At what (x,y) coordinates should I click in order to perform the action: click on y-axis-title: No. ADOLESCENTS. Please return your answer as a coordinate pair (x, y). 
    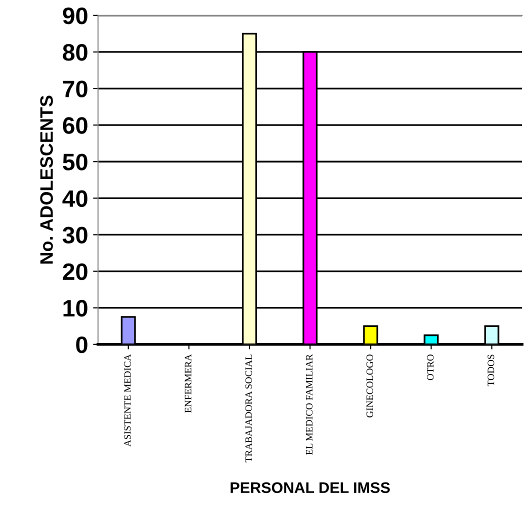
    Looking at the image, I should click on (46, 180).